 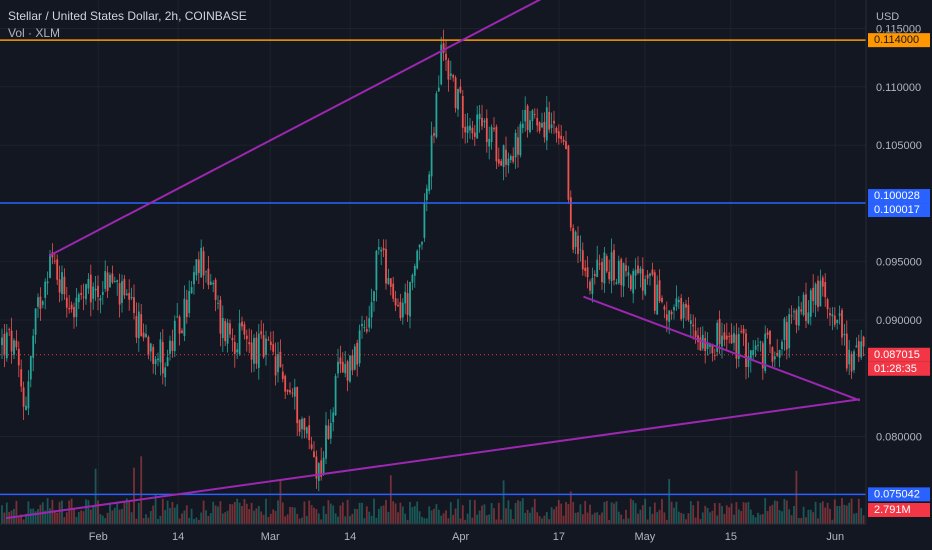 What do you see at coordinates (350, 537) in the screenshot?
I see `time-tick-label: 14` at bounding box center [350, 537].